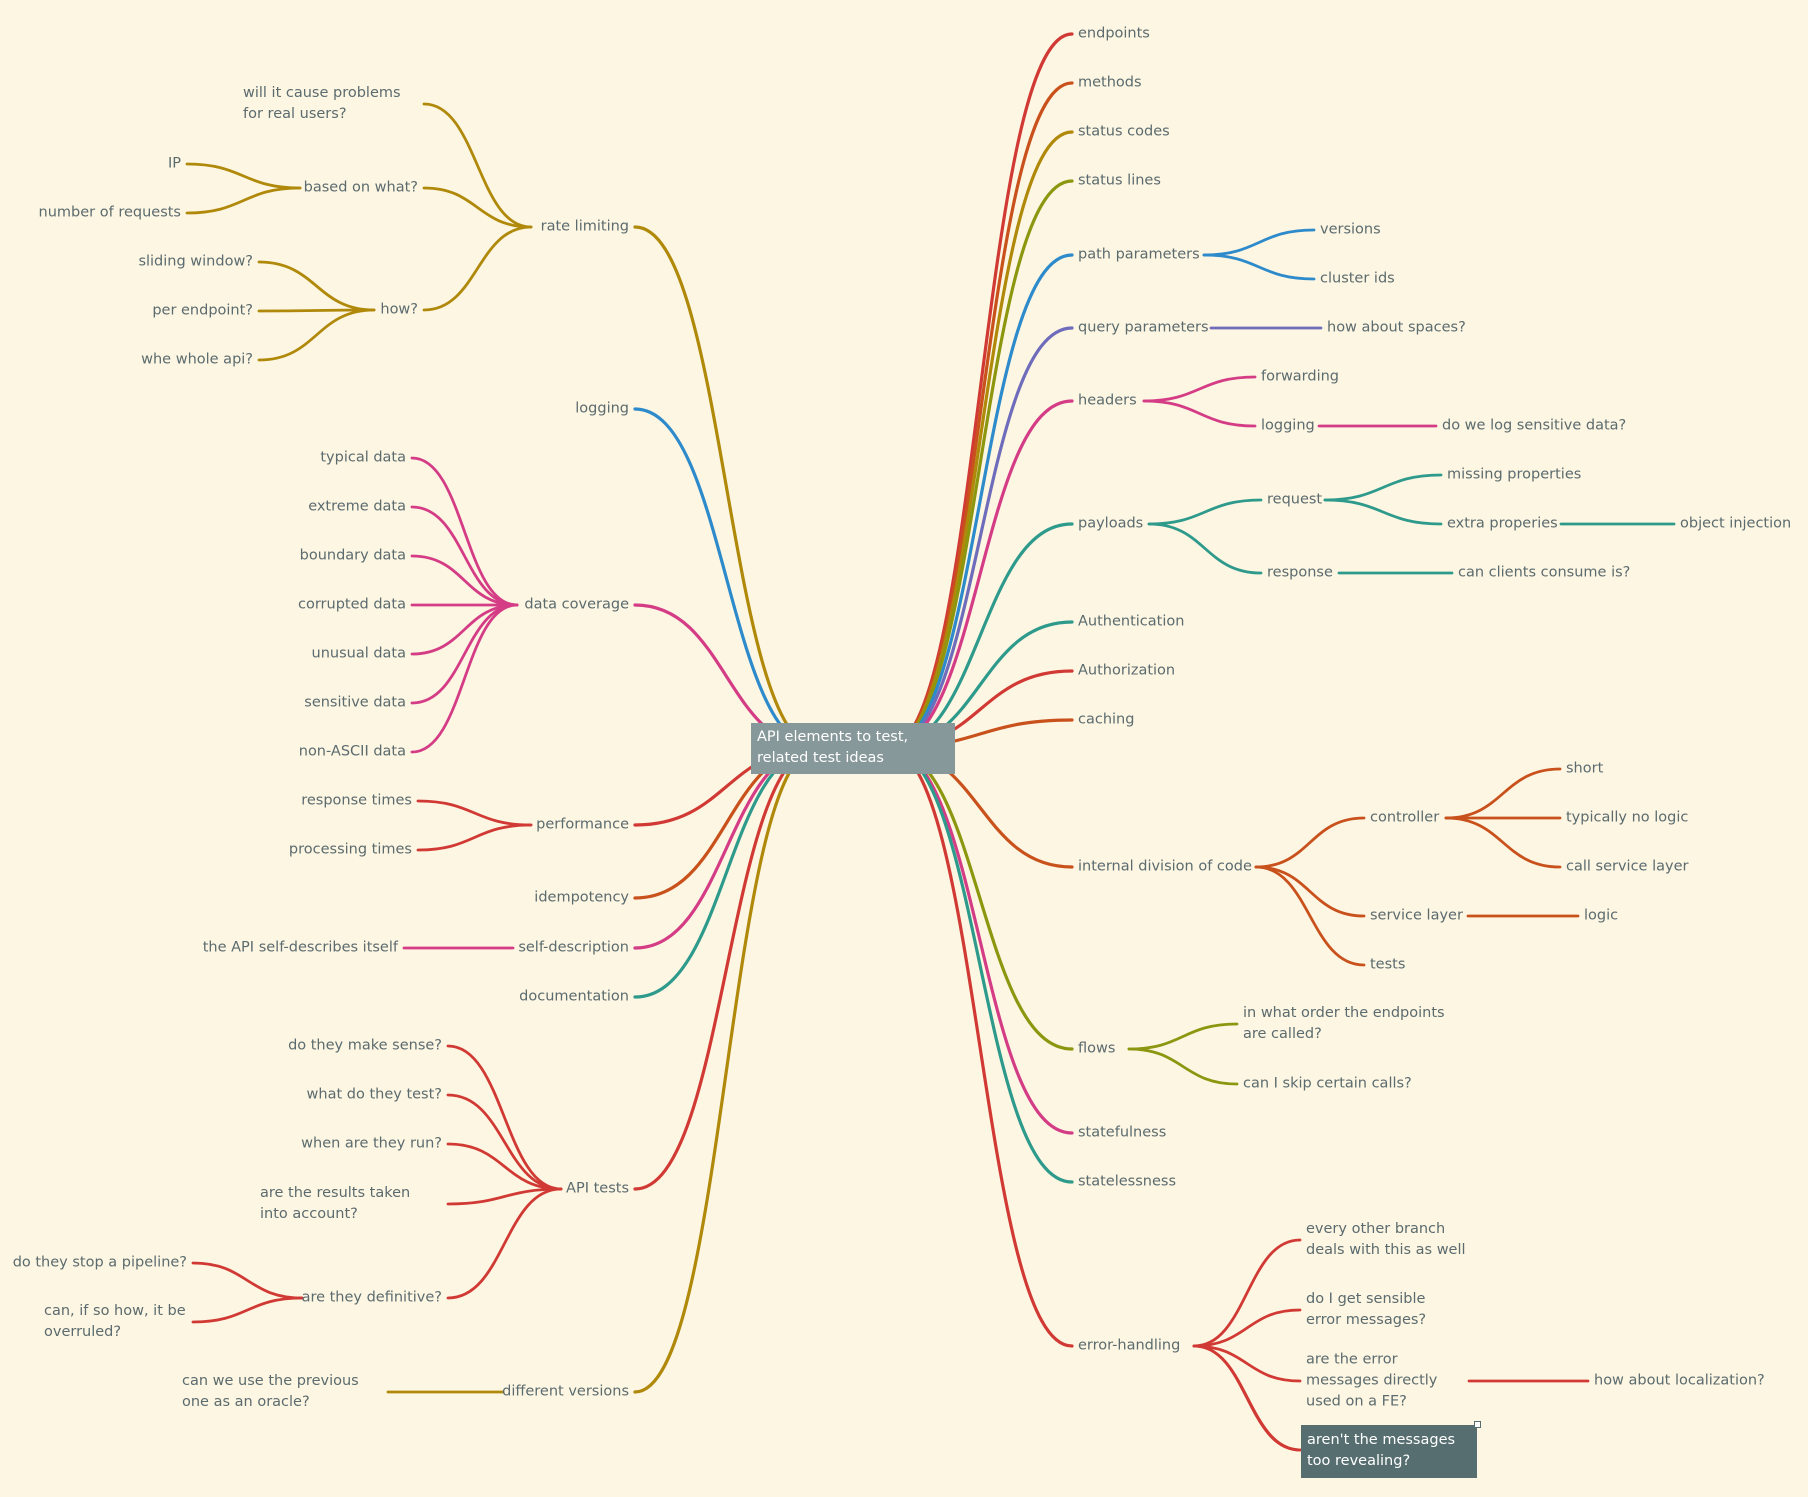 The width and height of the screenshot is (1808, 1497). Describe the element at coordinates (115, 1321) in the screenshot. I see `node-can-if-so-how-it-be-overruled: can, if so how, it be overruled?` at that location.